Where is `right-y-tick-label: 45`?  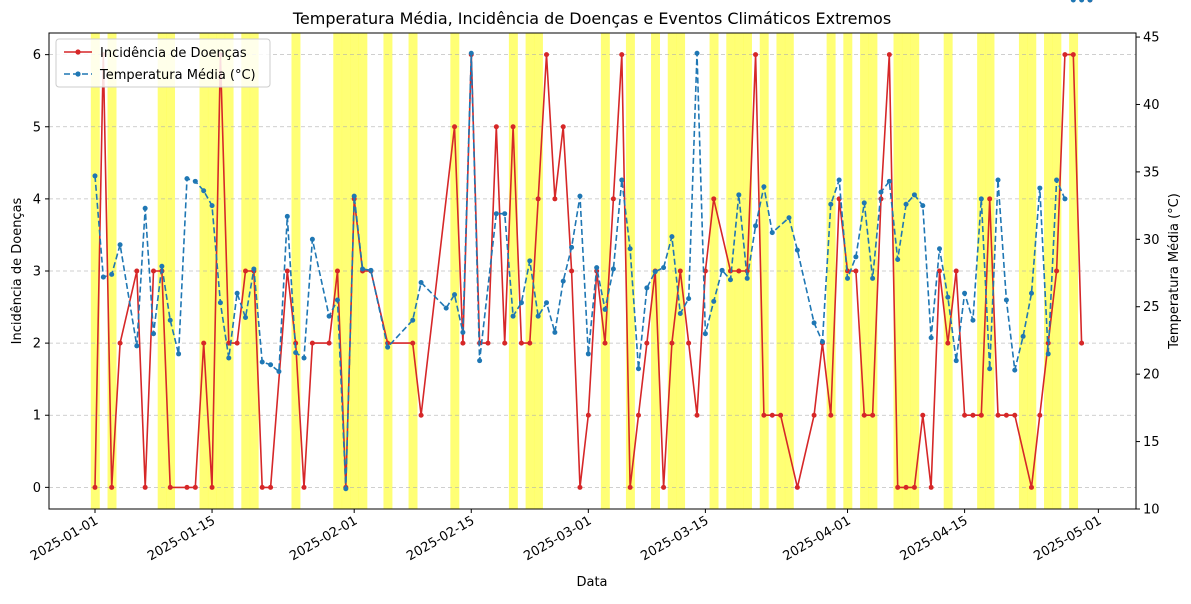 right-y-tick-label: 45 is located at coordinates (1151, 38).